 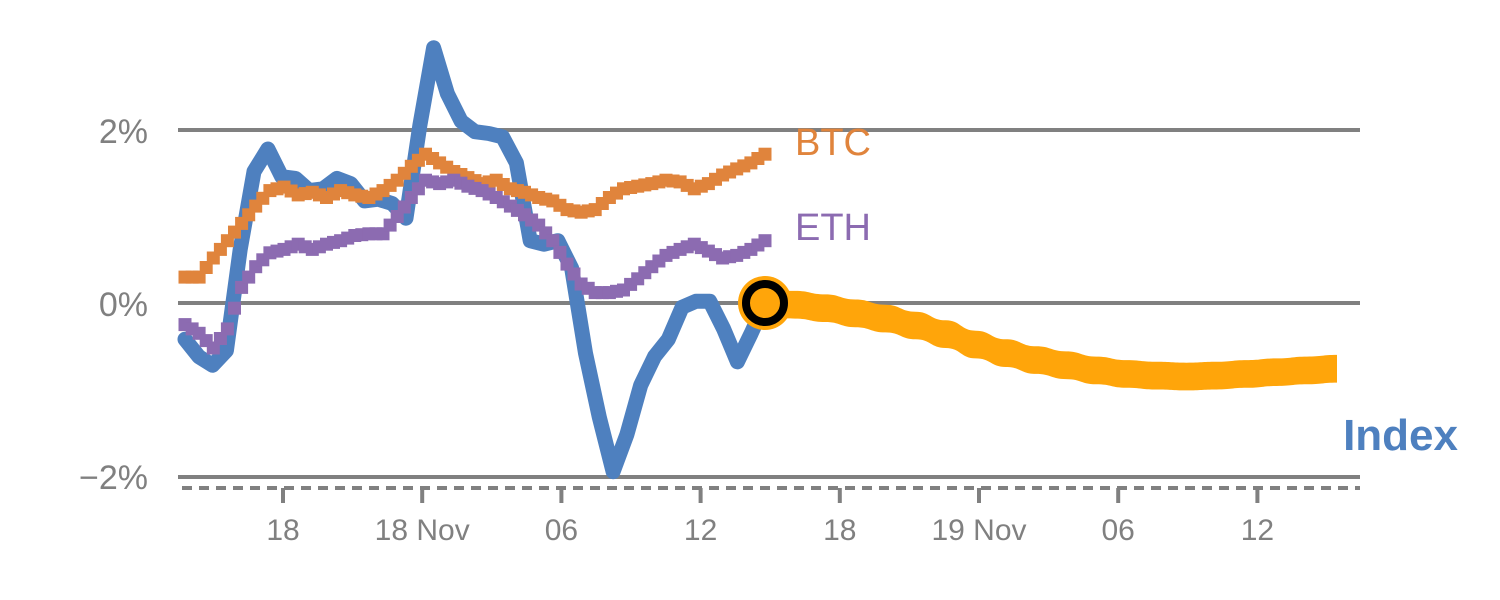 What do you see at coordinates (123, 132) in the screenshot?
I see `y-axis-tick-label: 2%` at bounding box center [123, 132].